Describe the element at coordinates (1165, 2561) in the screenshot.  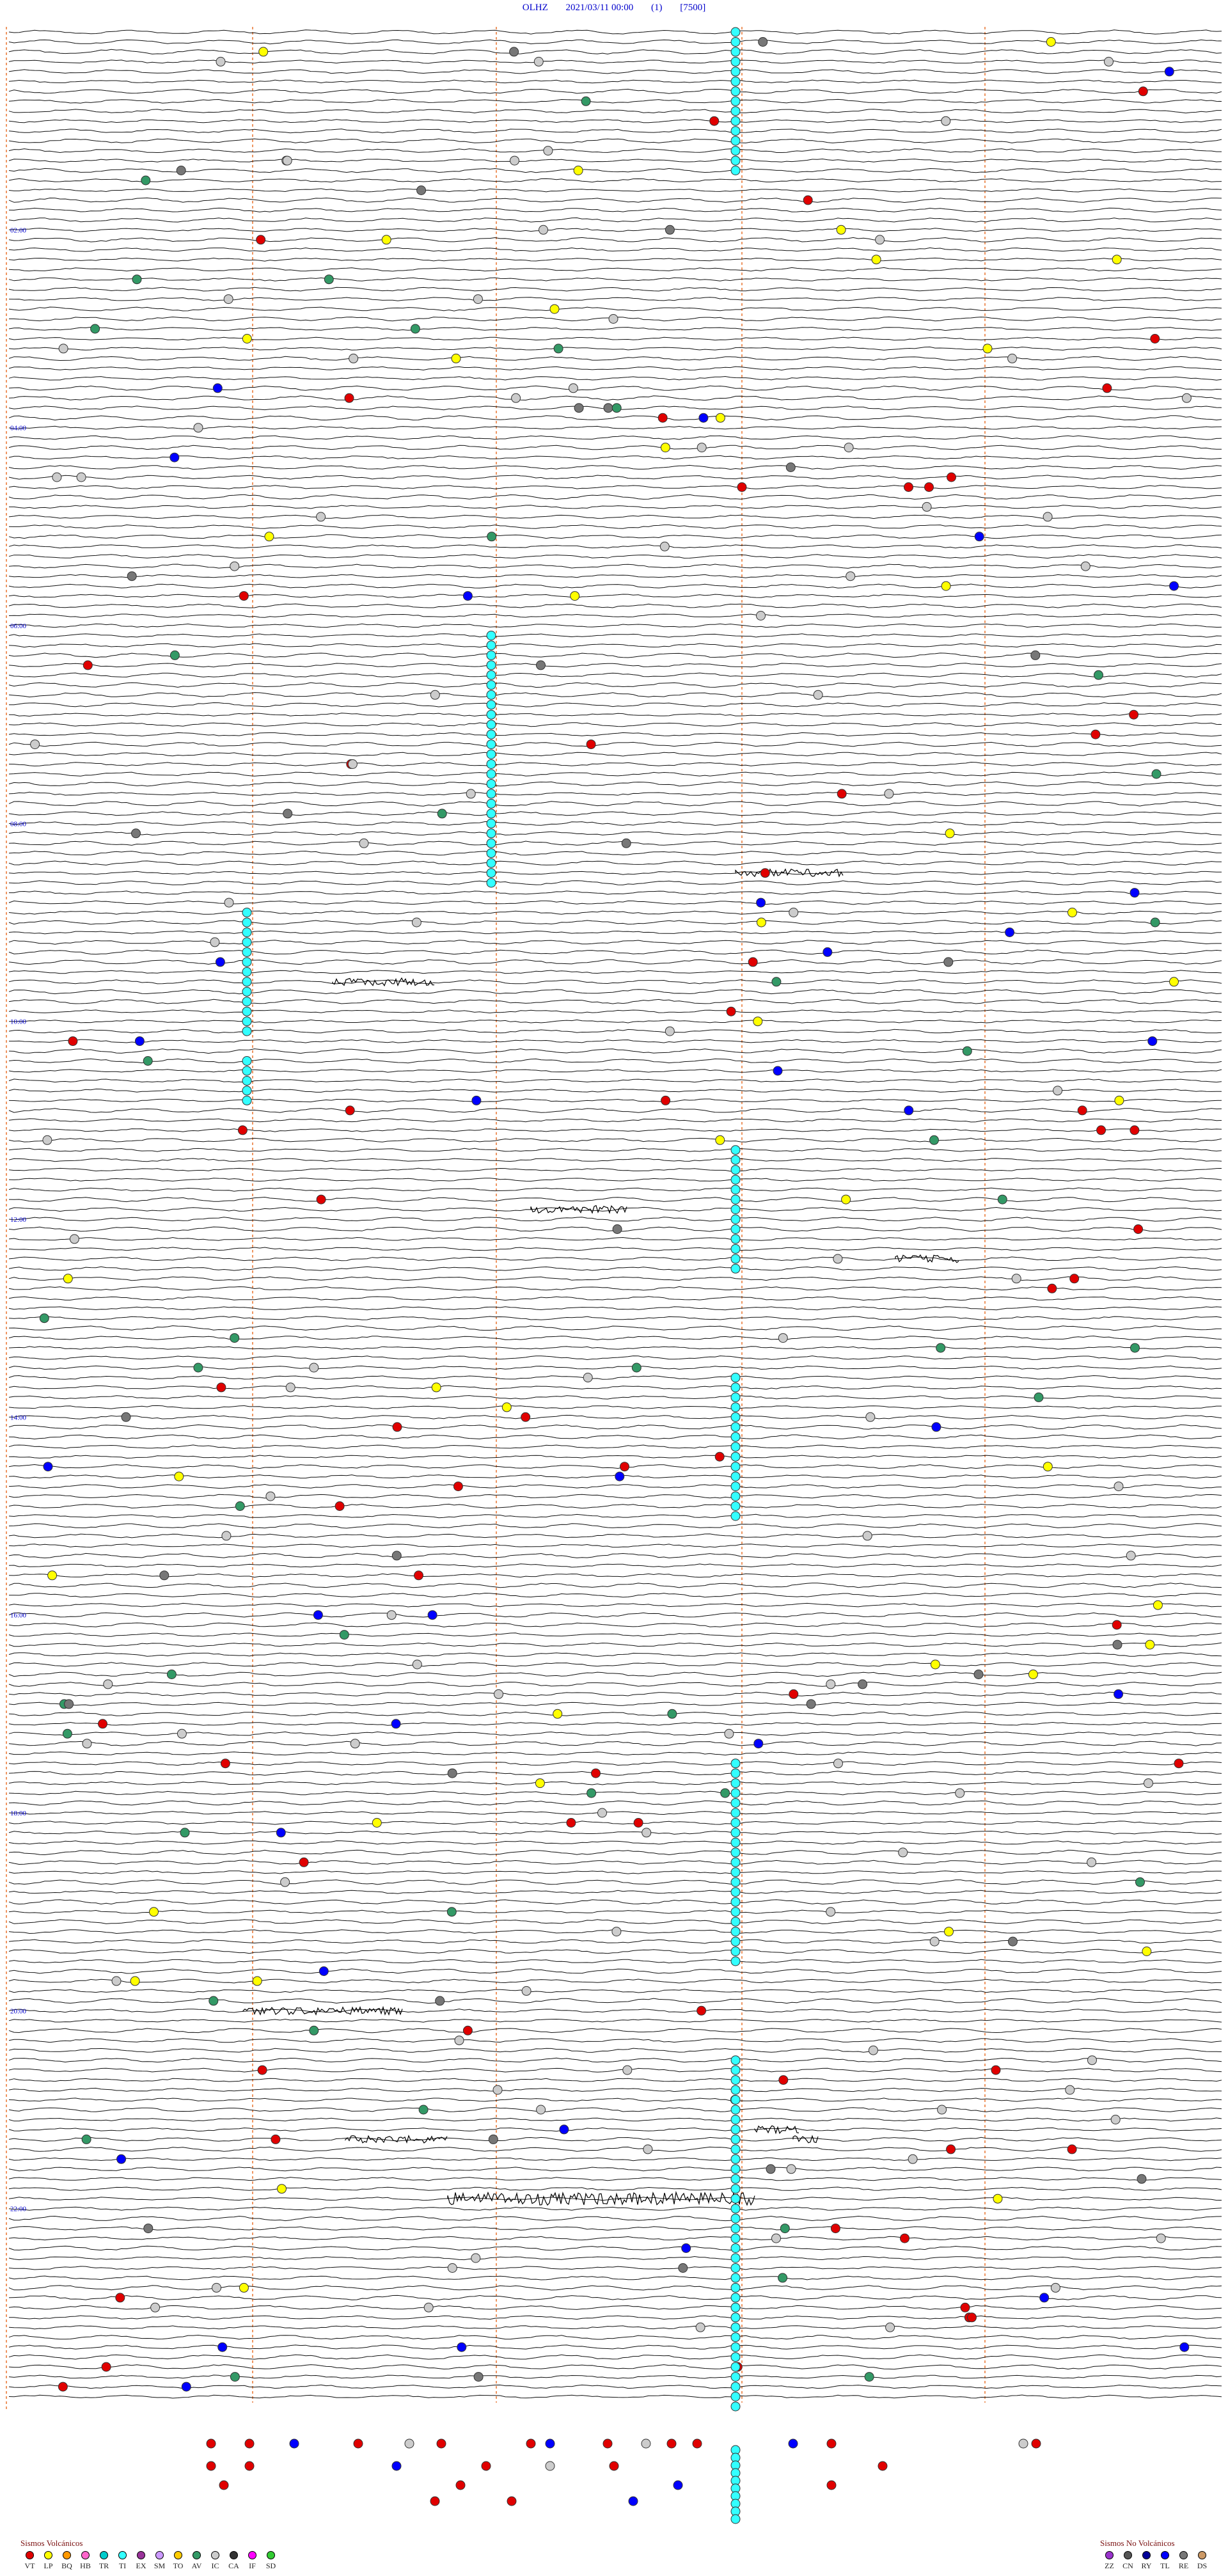
I see `legend-nonvolcanic-item-tl: TL` at that location.